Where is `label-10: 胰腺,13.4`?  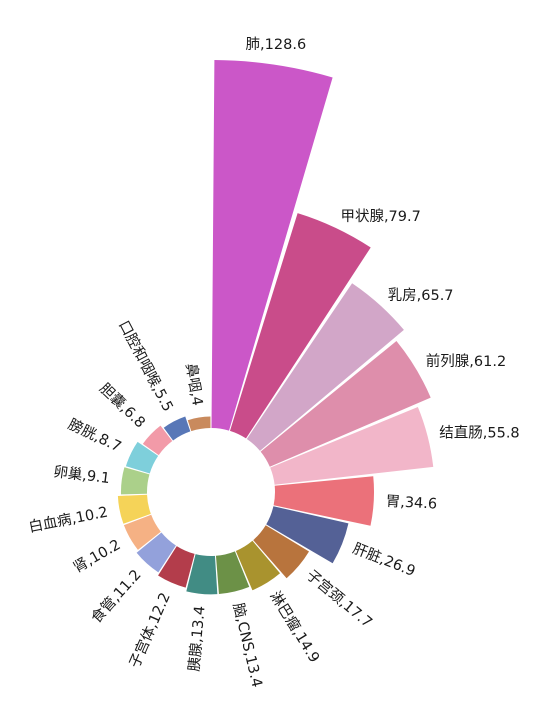
label-10: 胰腺,13.4 is located at coordinates (197, 638).